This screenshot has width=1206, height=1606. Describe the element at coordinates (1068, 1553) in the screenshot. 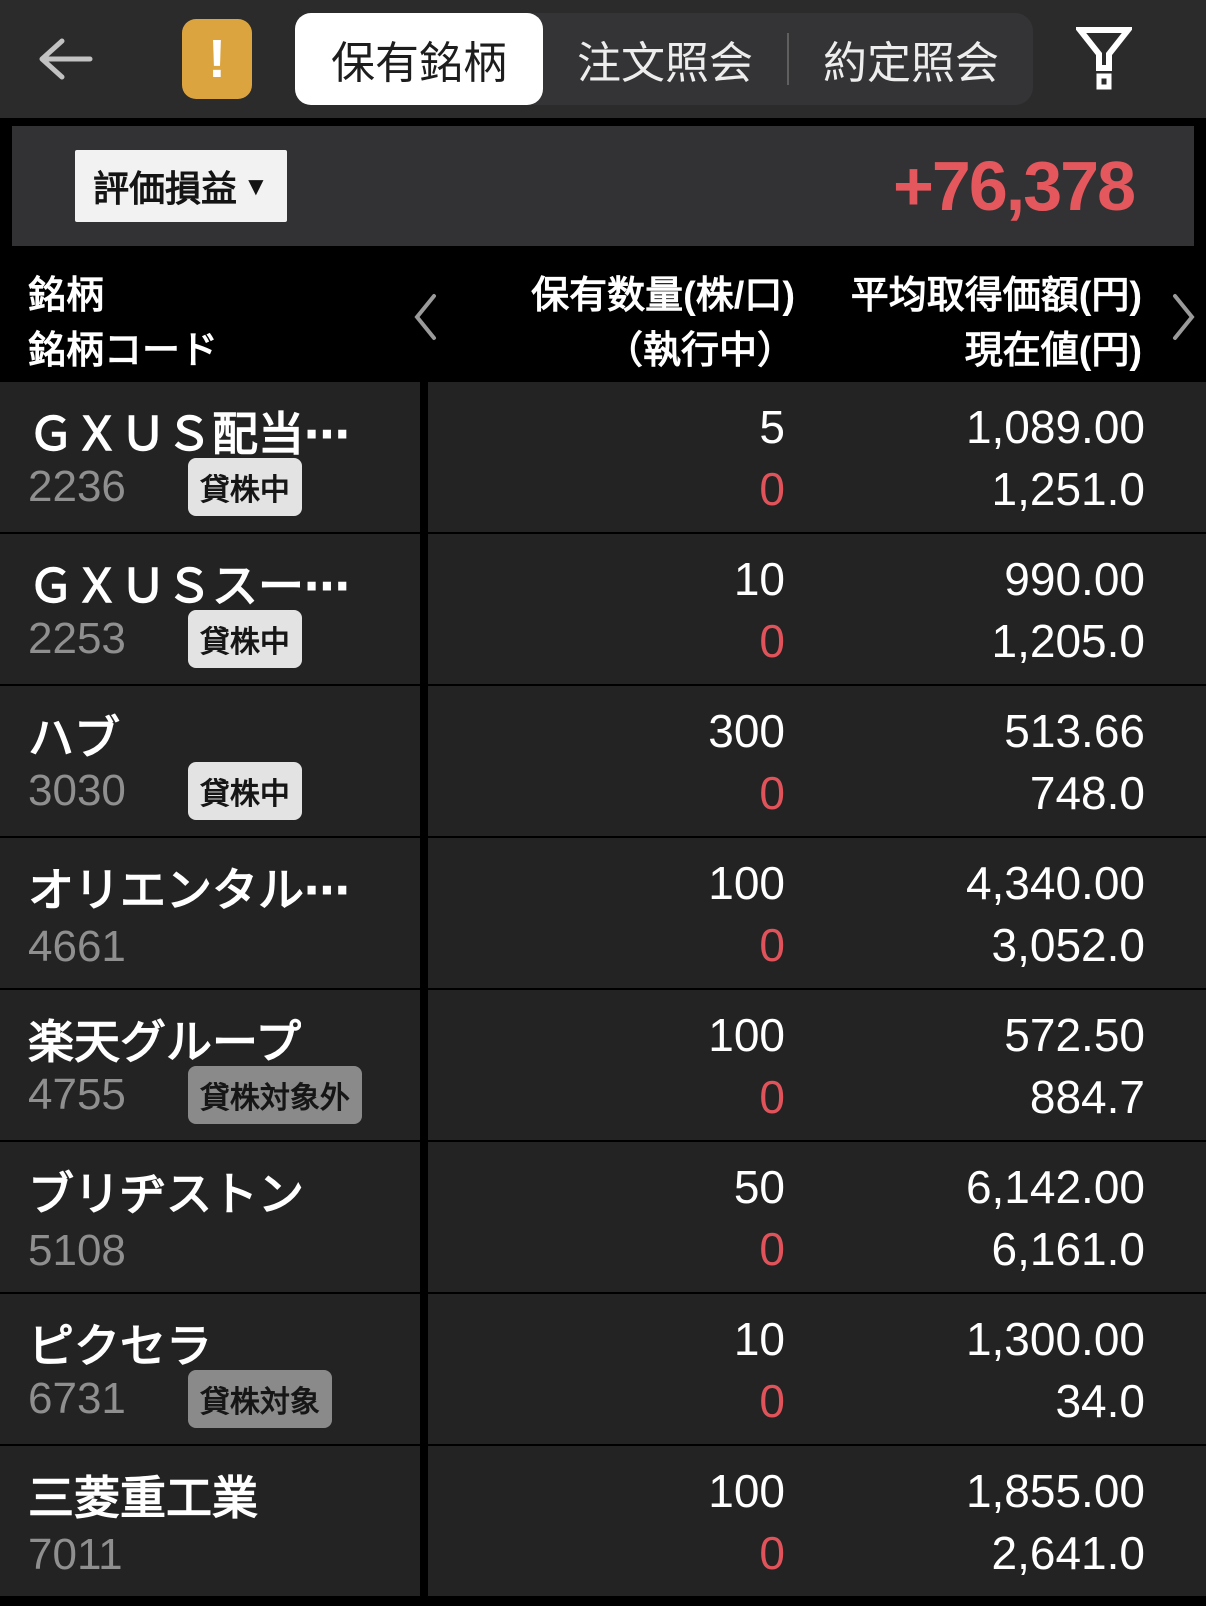

I see `current-price: 2,641.0` at that location.